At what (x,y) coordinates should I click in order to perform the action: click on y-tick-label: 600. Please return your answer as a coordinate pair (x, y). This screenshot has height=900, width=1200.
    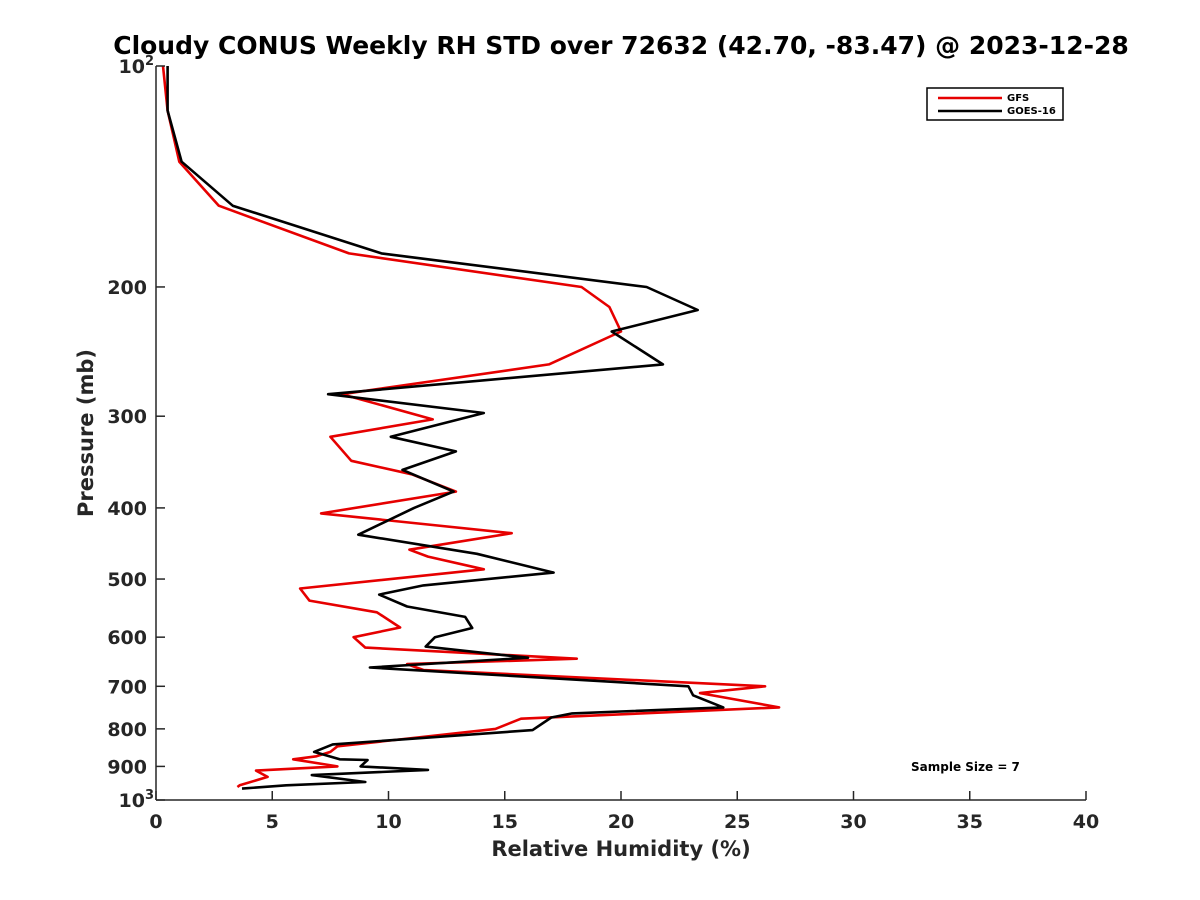
    Looking at the image, I should click on (127, 638).